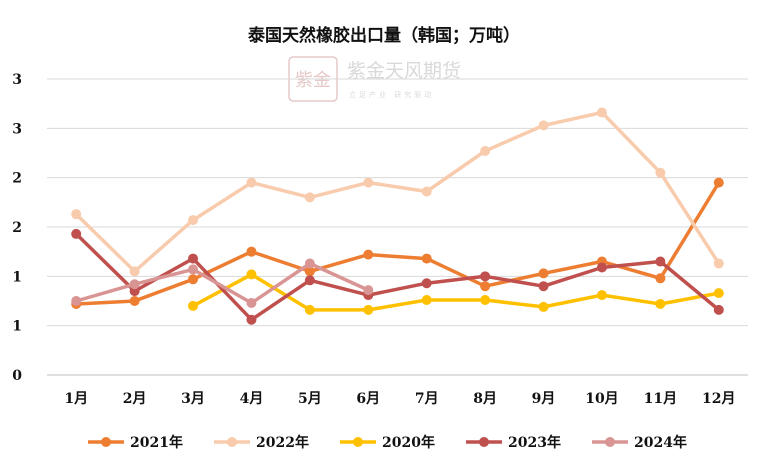 This screenshot has width=769, height=475. Describe the element at coordinates (156, 442) in the screenshot. I see `legend-label: 2021年` at that location.